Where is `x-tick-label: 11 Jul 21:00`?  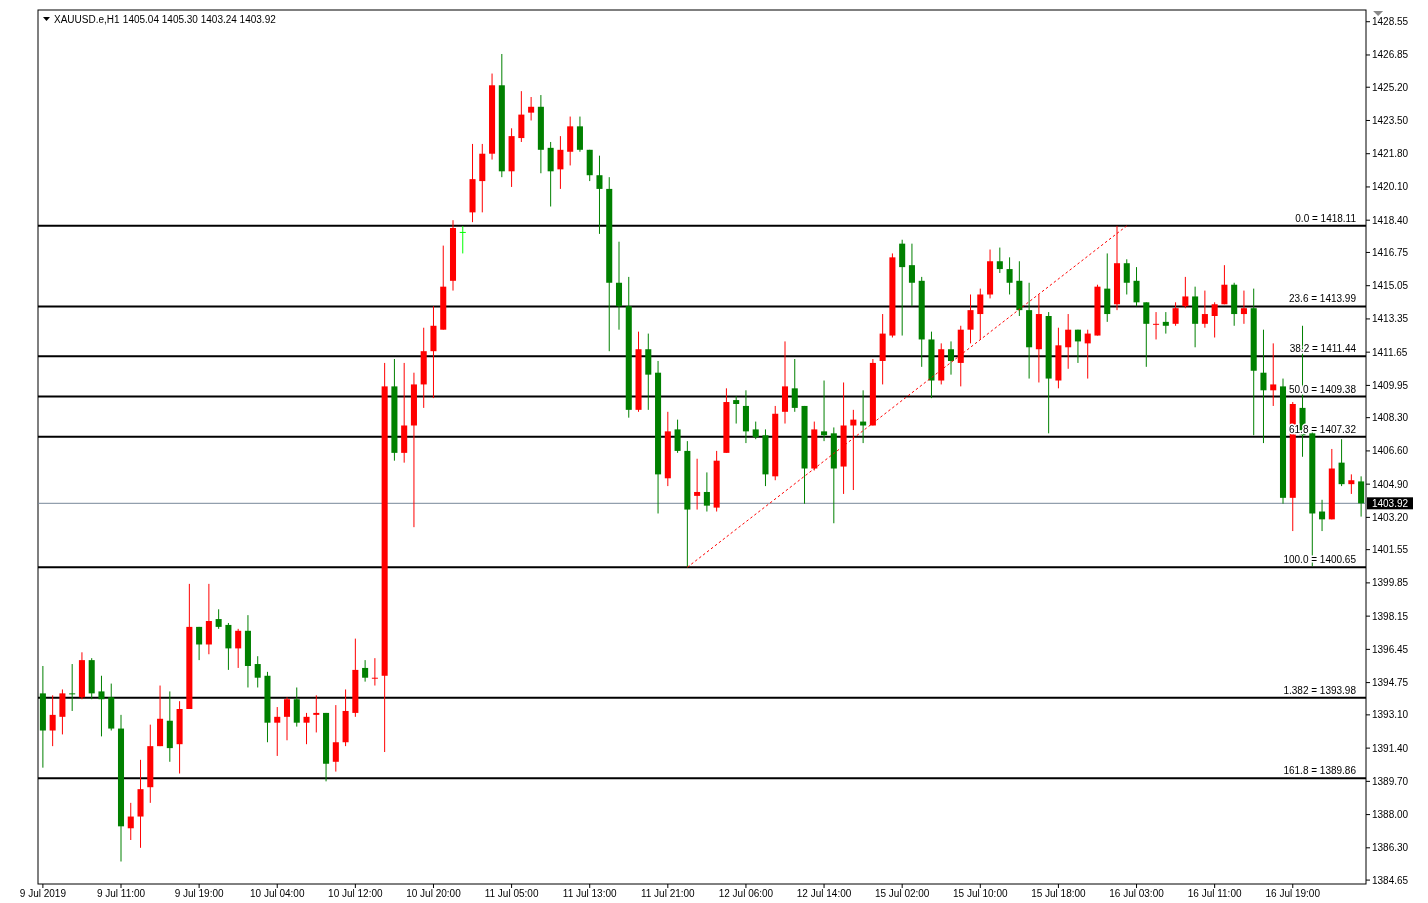
x-tick-label: 11 Jul 21:00 is located at coordinates (668, 893).